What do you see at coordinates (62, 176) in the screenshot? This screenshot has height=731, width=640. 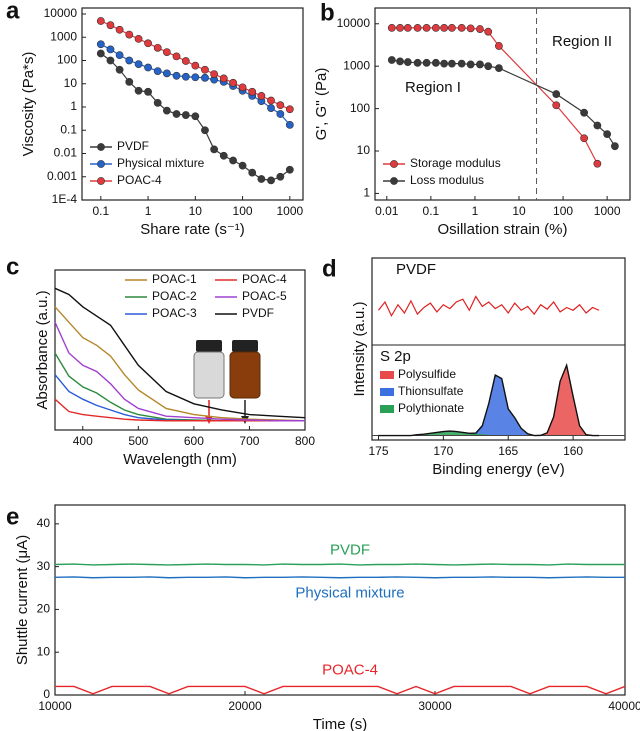 I see `y-tick-label: 0.001` at bounding box center [62, 176].